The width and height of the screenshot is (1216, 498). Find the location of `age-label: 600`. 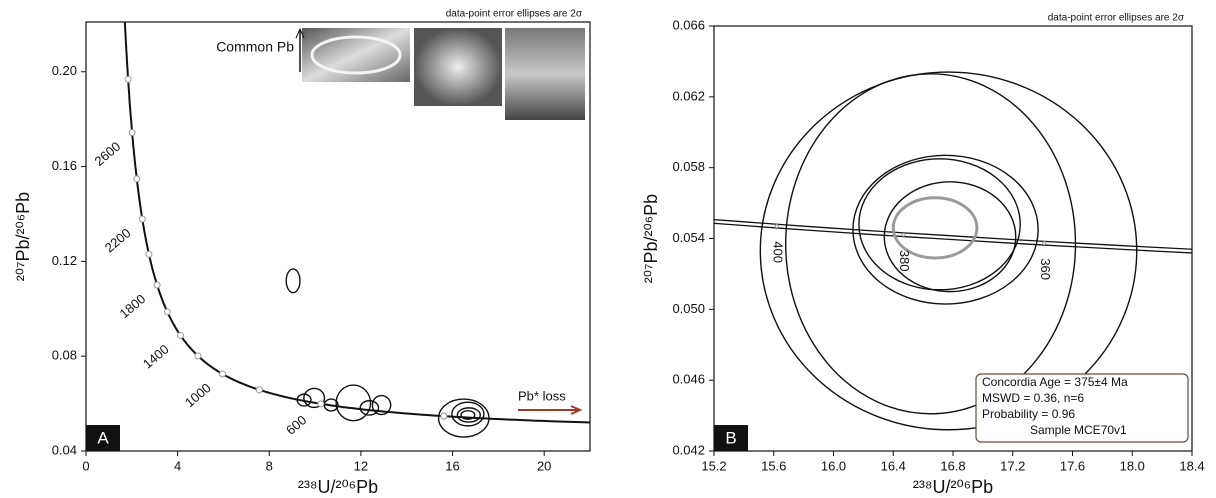

age-label: 600 is located at coordinates (296, 424).